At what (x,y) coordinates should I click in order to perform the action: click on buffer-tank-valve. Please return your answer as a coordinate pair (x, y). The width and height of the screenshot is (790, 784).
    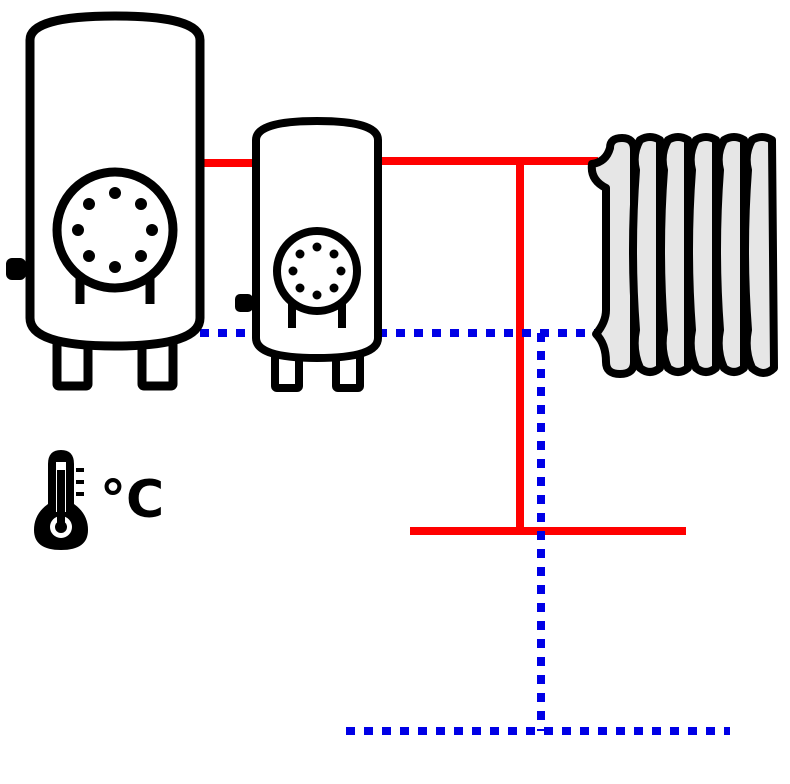
    Looking at the image, I should click on (244, 303).